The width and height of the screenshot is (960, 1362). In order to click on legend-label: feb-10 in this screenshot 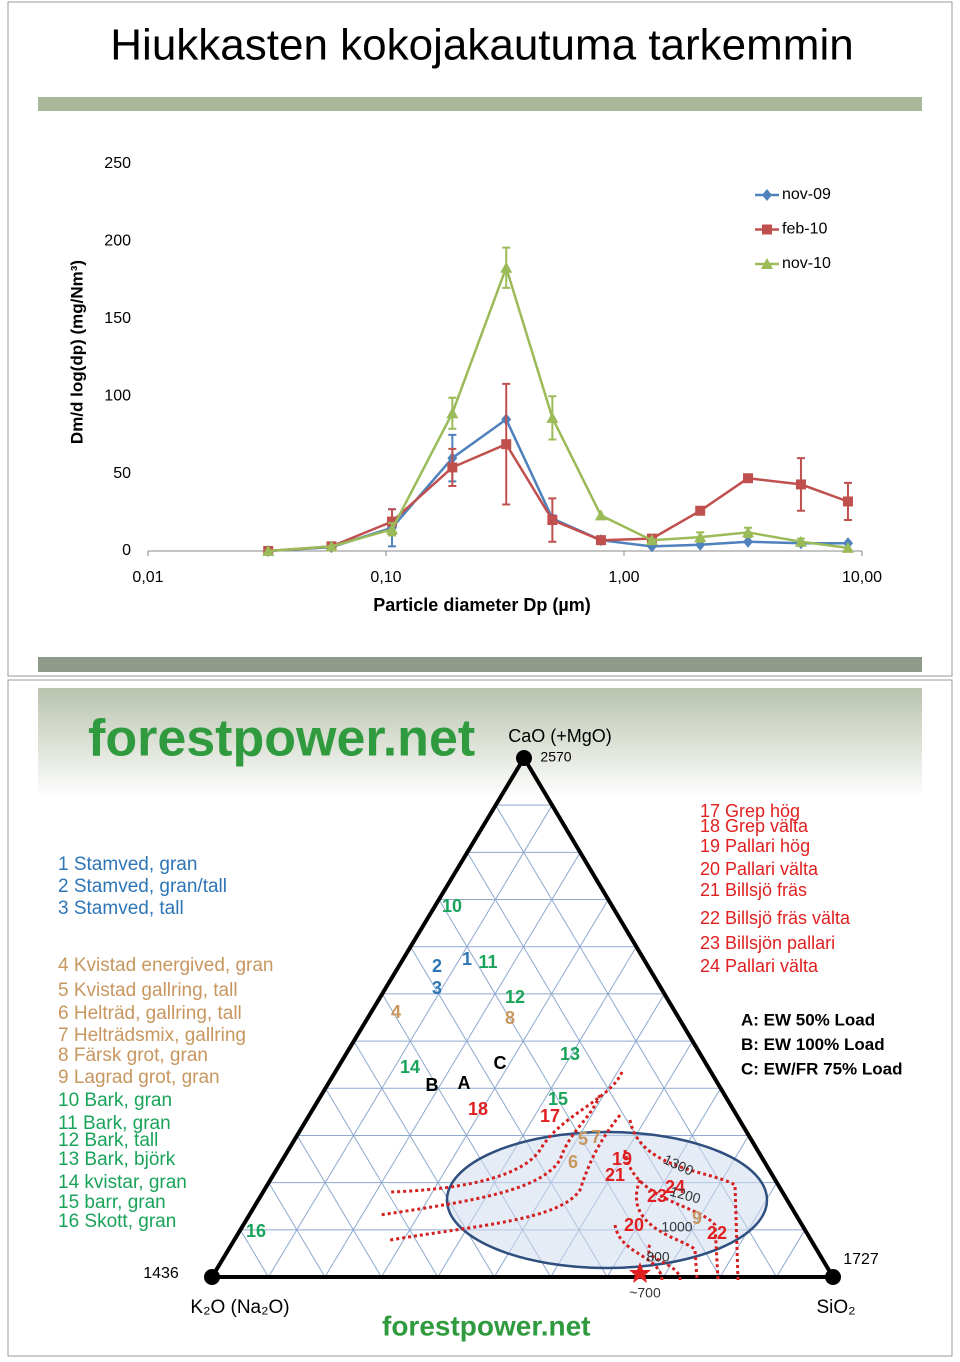, I will do `click(804, 229)`.